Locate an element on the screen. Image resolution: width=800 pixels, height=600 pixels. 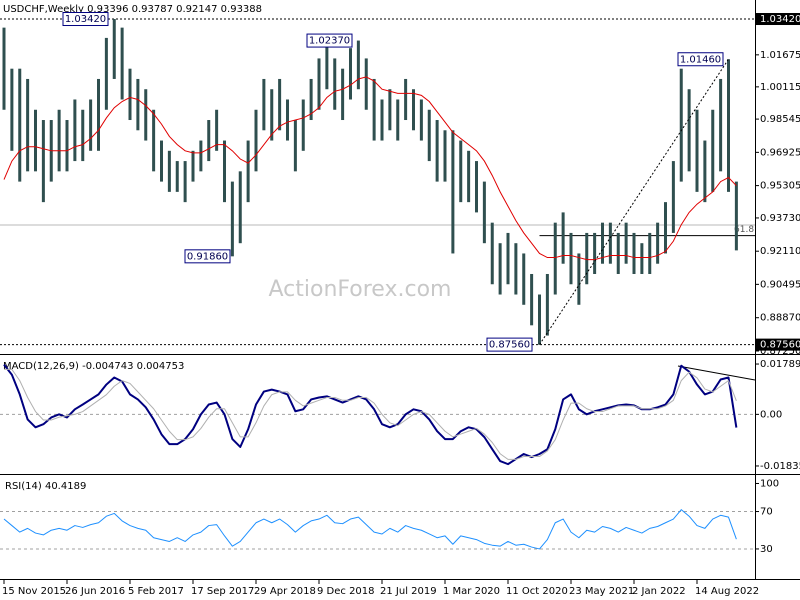
y-tick-label: 0.92110 is located at coordinates (780, 251).